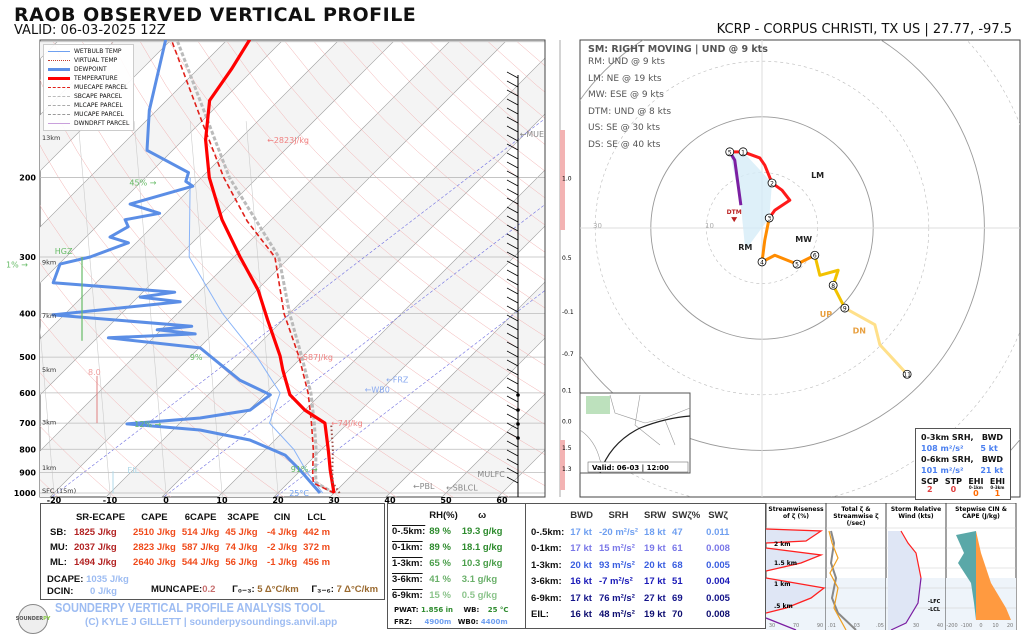 The height and width of the screenshot is (640, 1024). I want to click on storm-motion-label: RM, so click(745, 247).